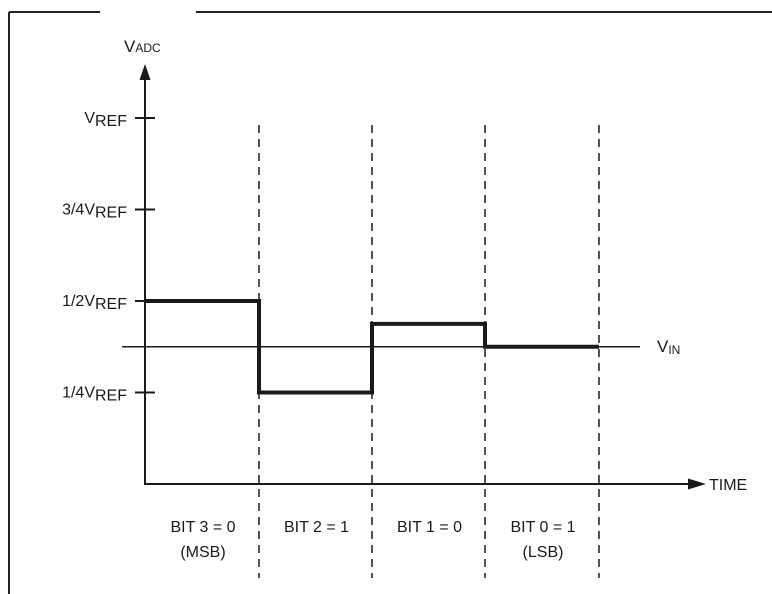 This screenshot has height=594, width=772. Describe the element at coordinates (202, 552) in the screenshot. I see `bit-label-sub: (MSB)` at that location.